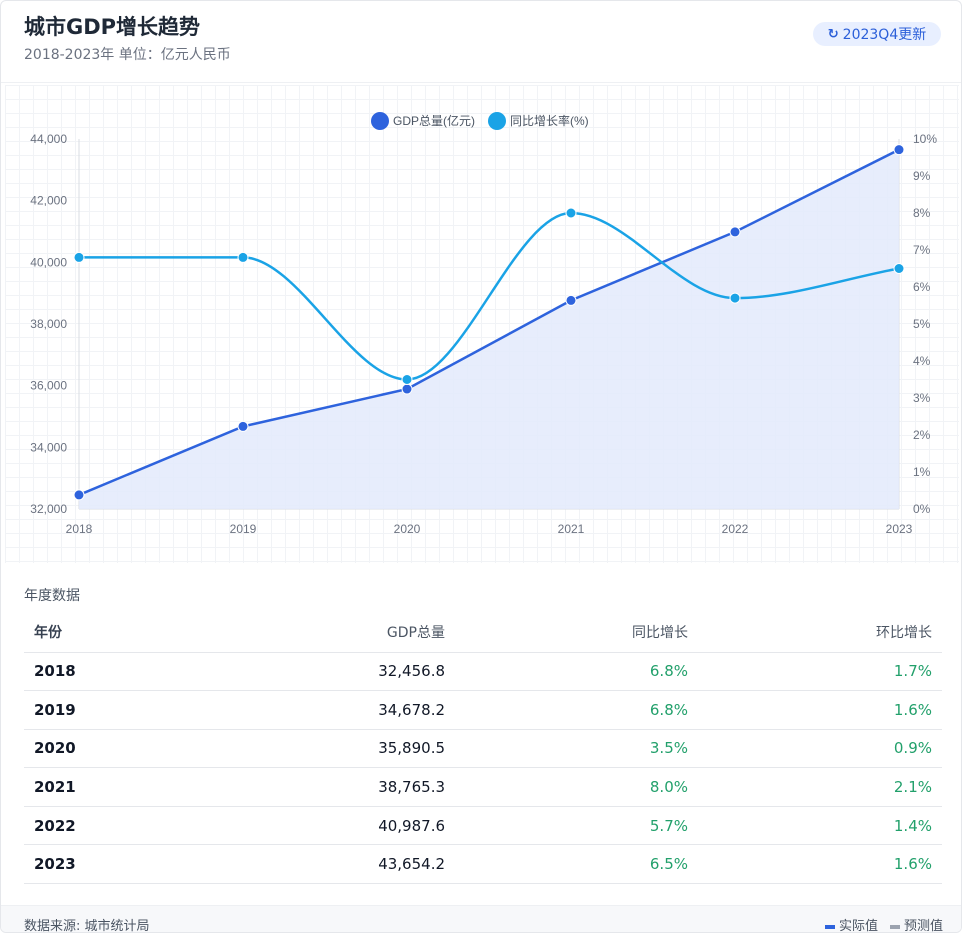  Describe the element at coordinates (79, 529) in the screenshot. I see `x-tick-label: 2018` at that location.